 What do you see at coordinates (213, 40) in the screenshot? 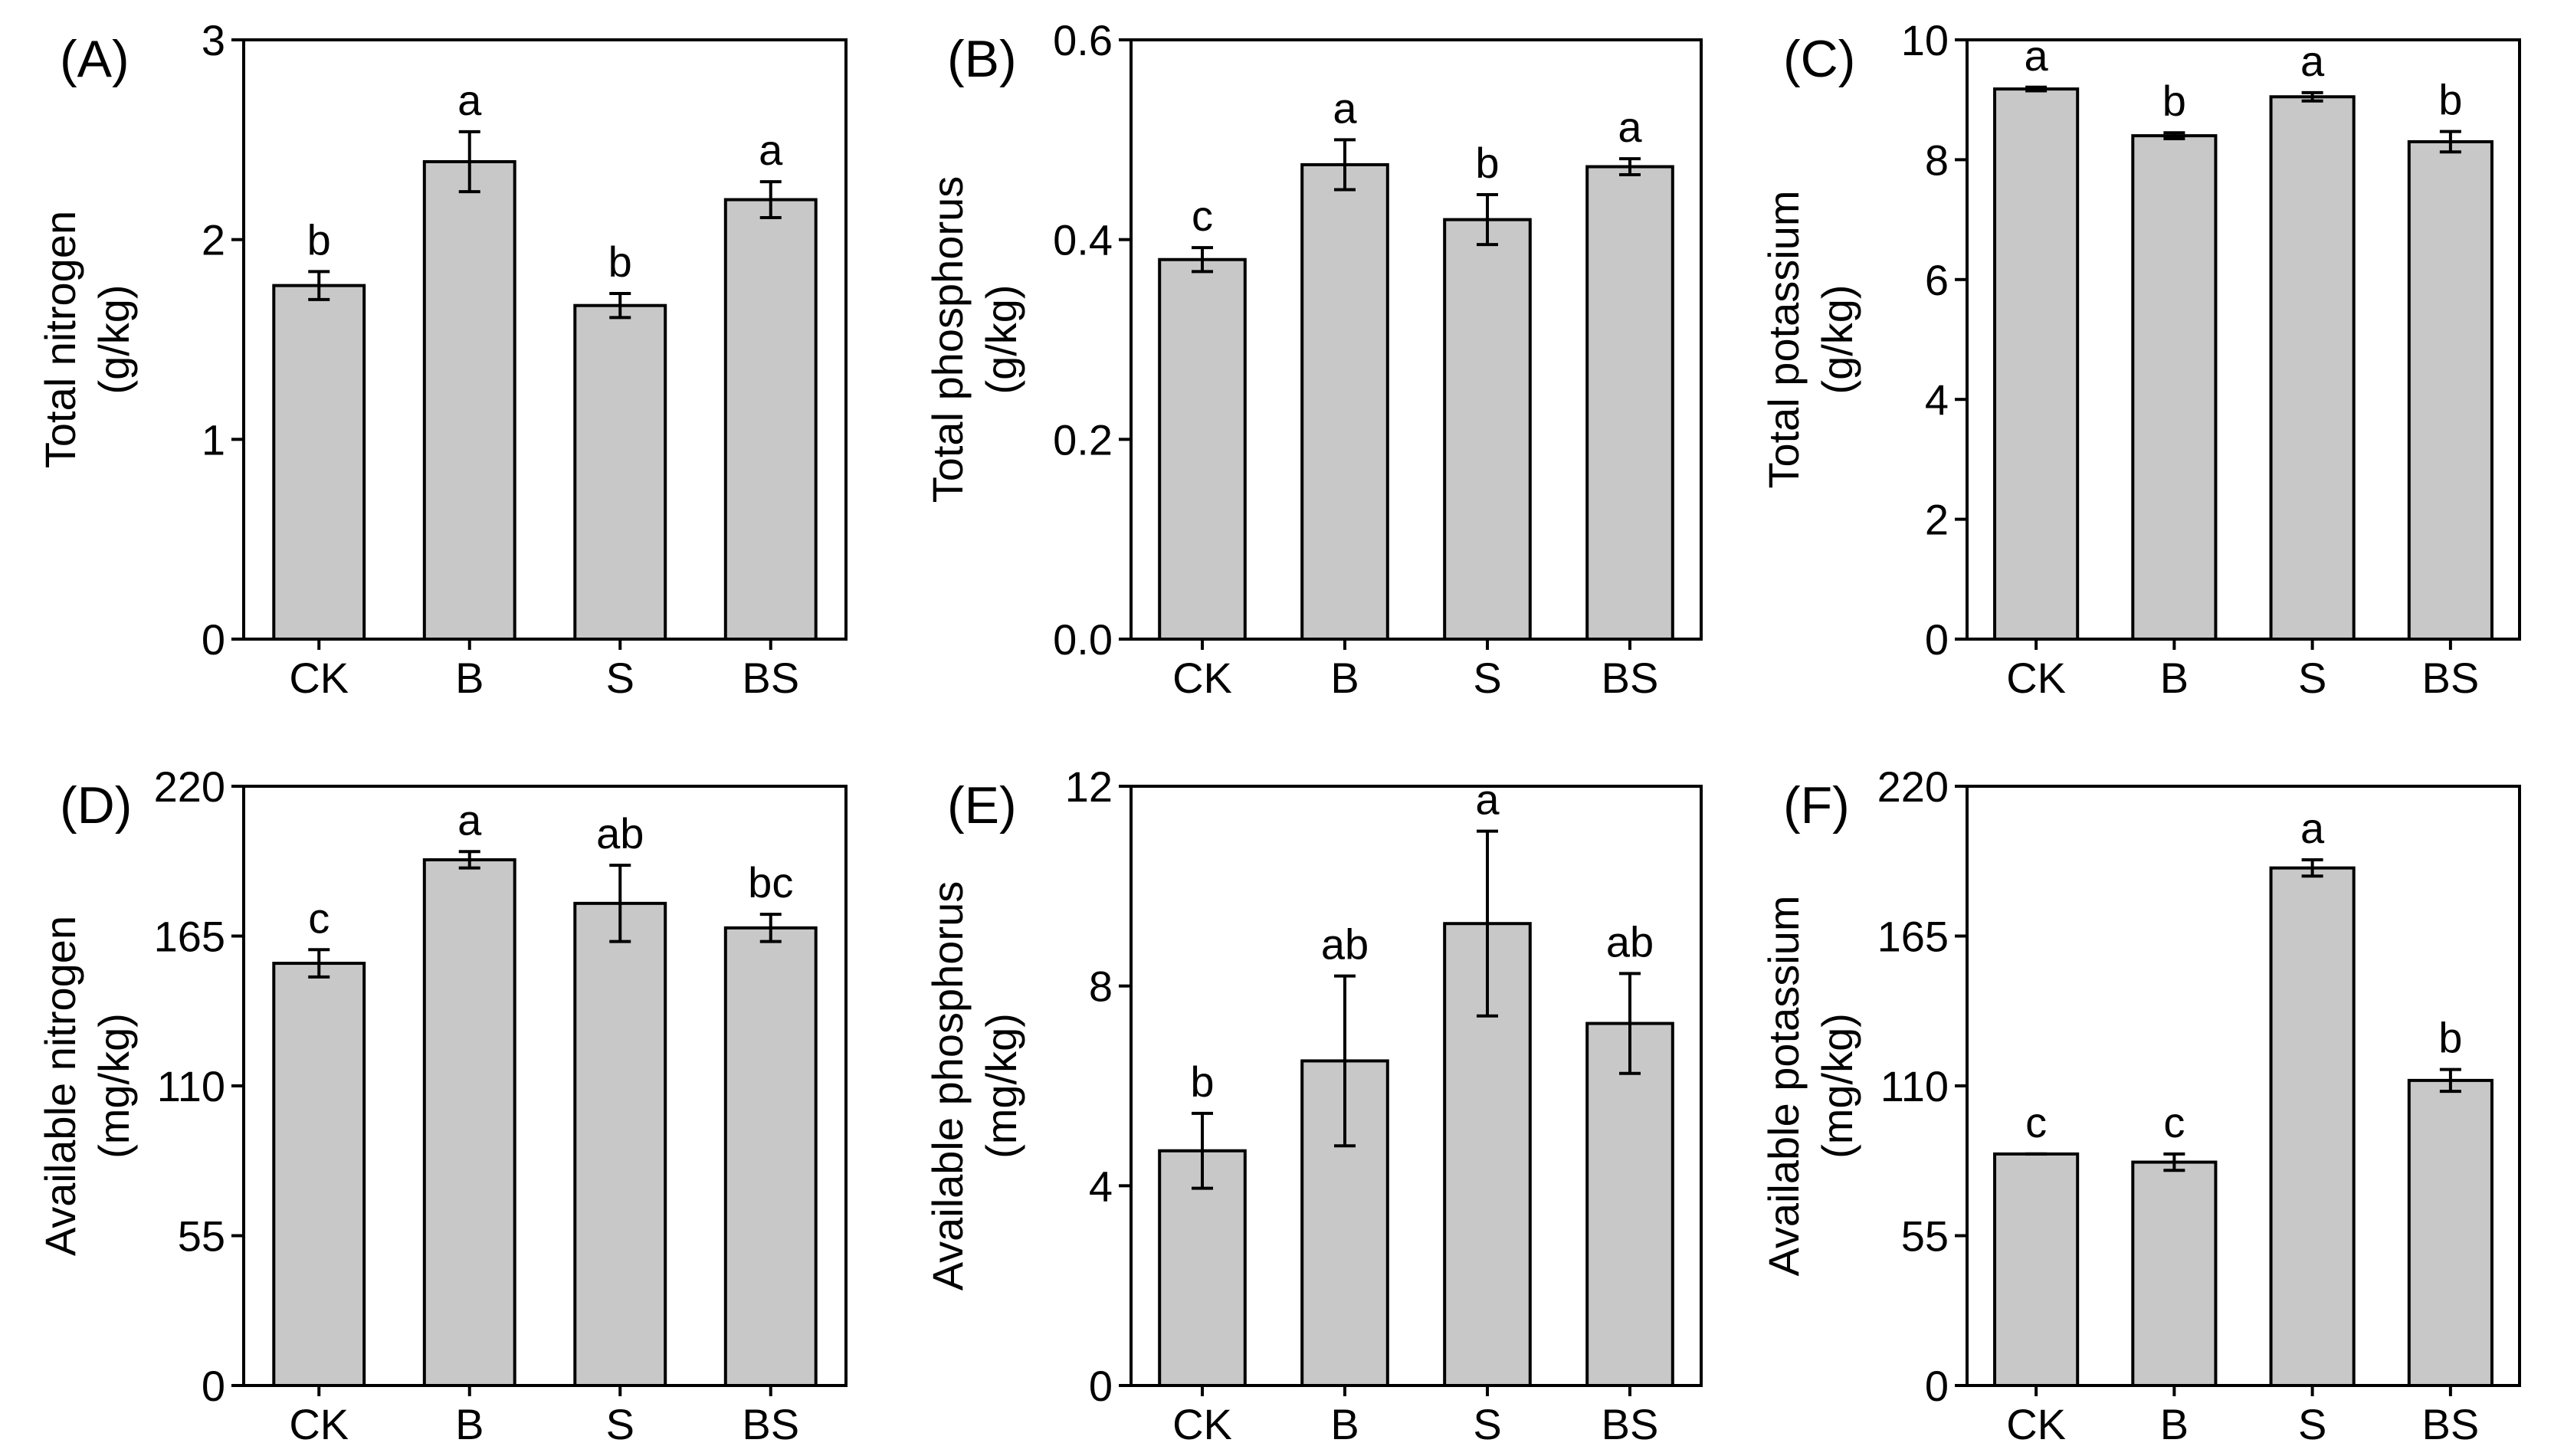
I see `y-tick-label: 3` at bounding box center [213, 40].